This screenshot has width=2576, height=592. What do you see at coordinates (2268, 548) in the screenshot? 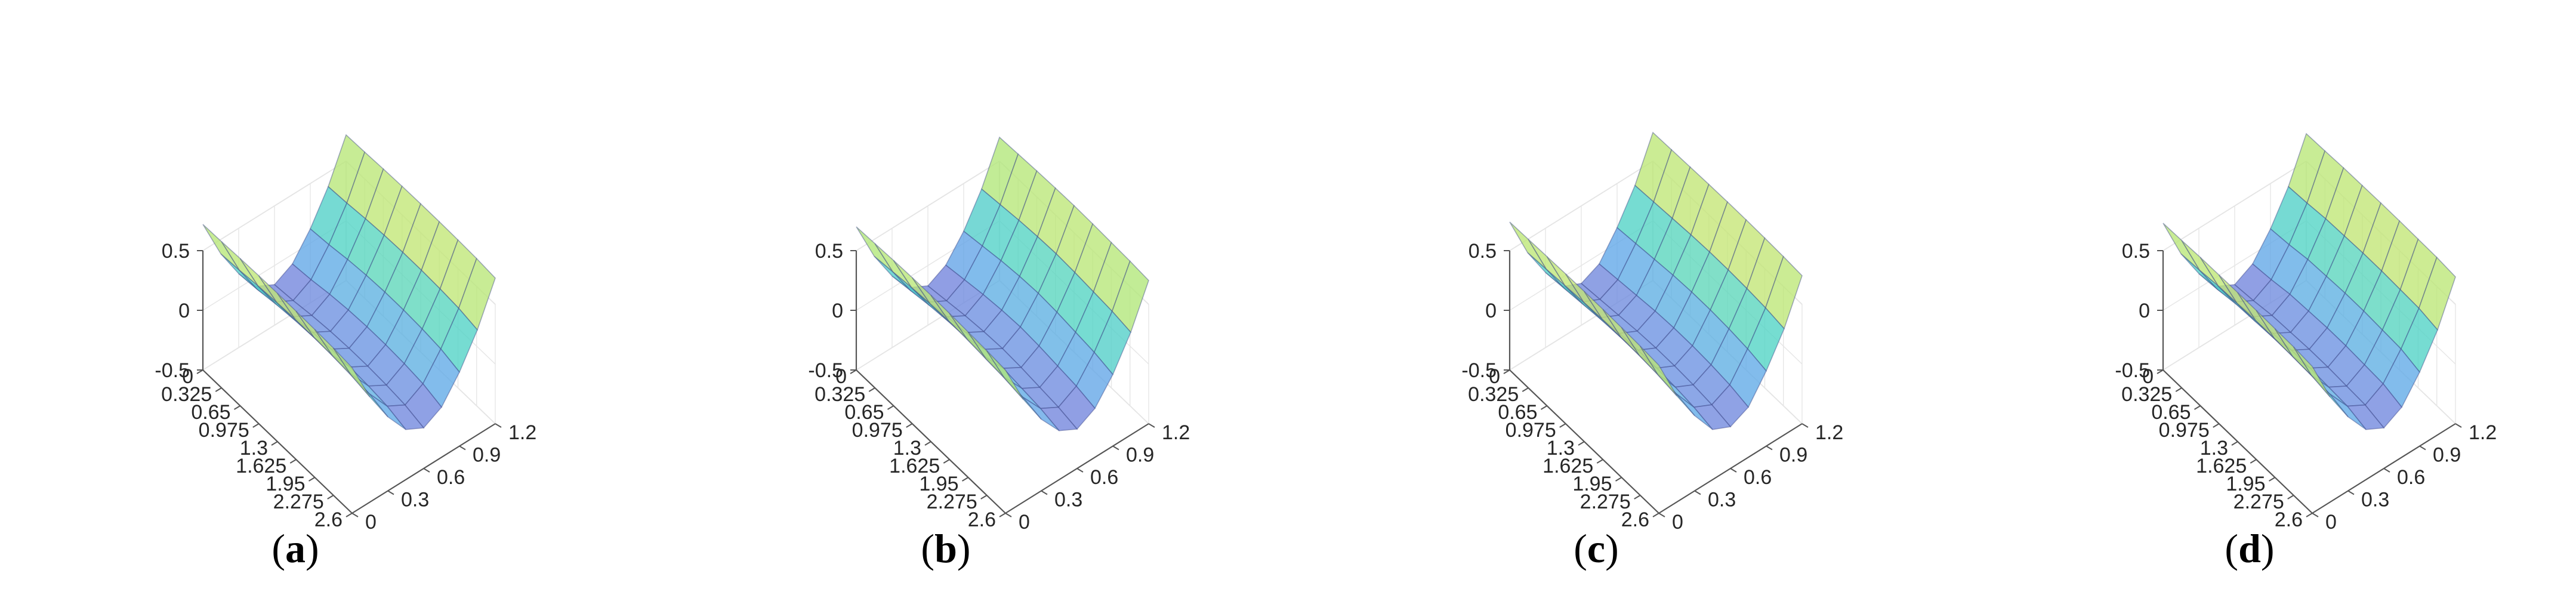
I see `caption-d-close: )` at bounding box center [2268, 548].